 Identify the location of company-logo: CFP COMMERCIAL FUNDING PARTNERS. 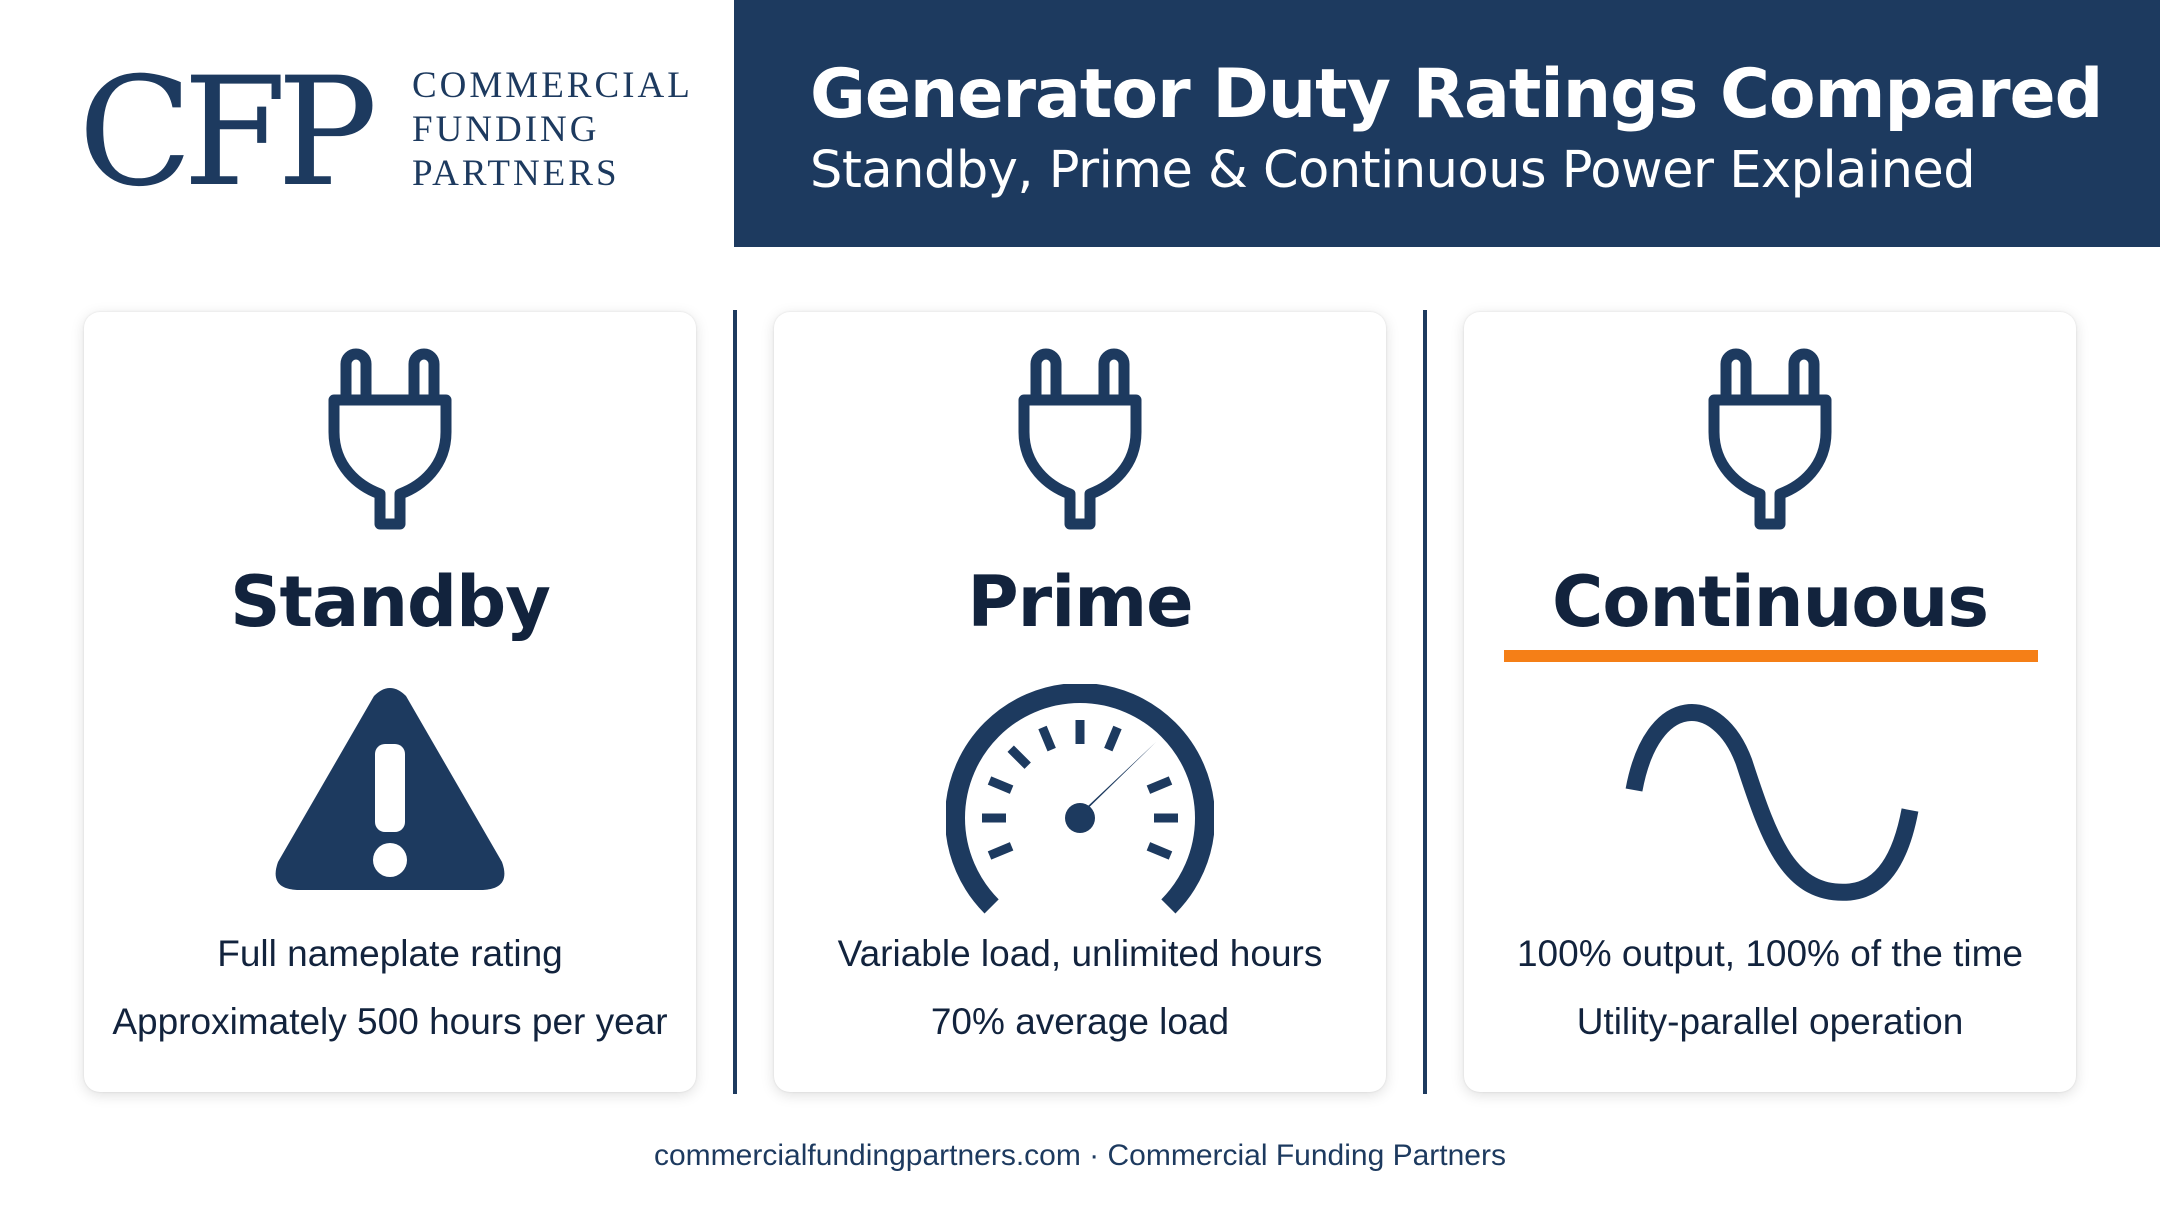
(388, 133).